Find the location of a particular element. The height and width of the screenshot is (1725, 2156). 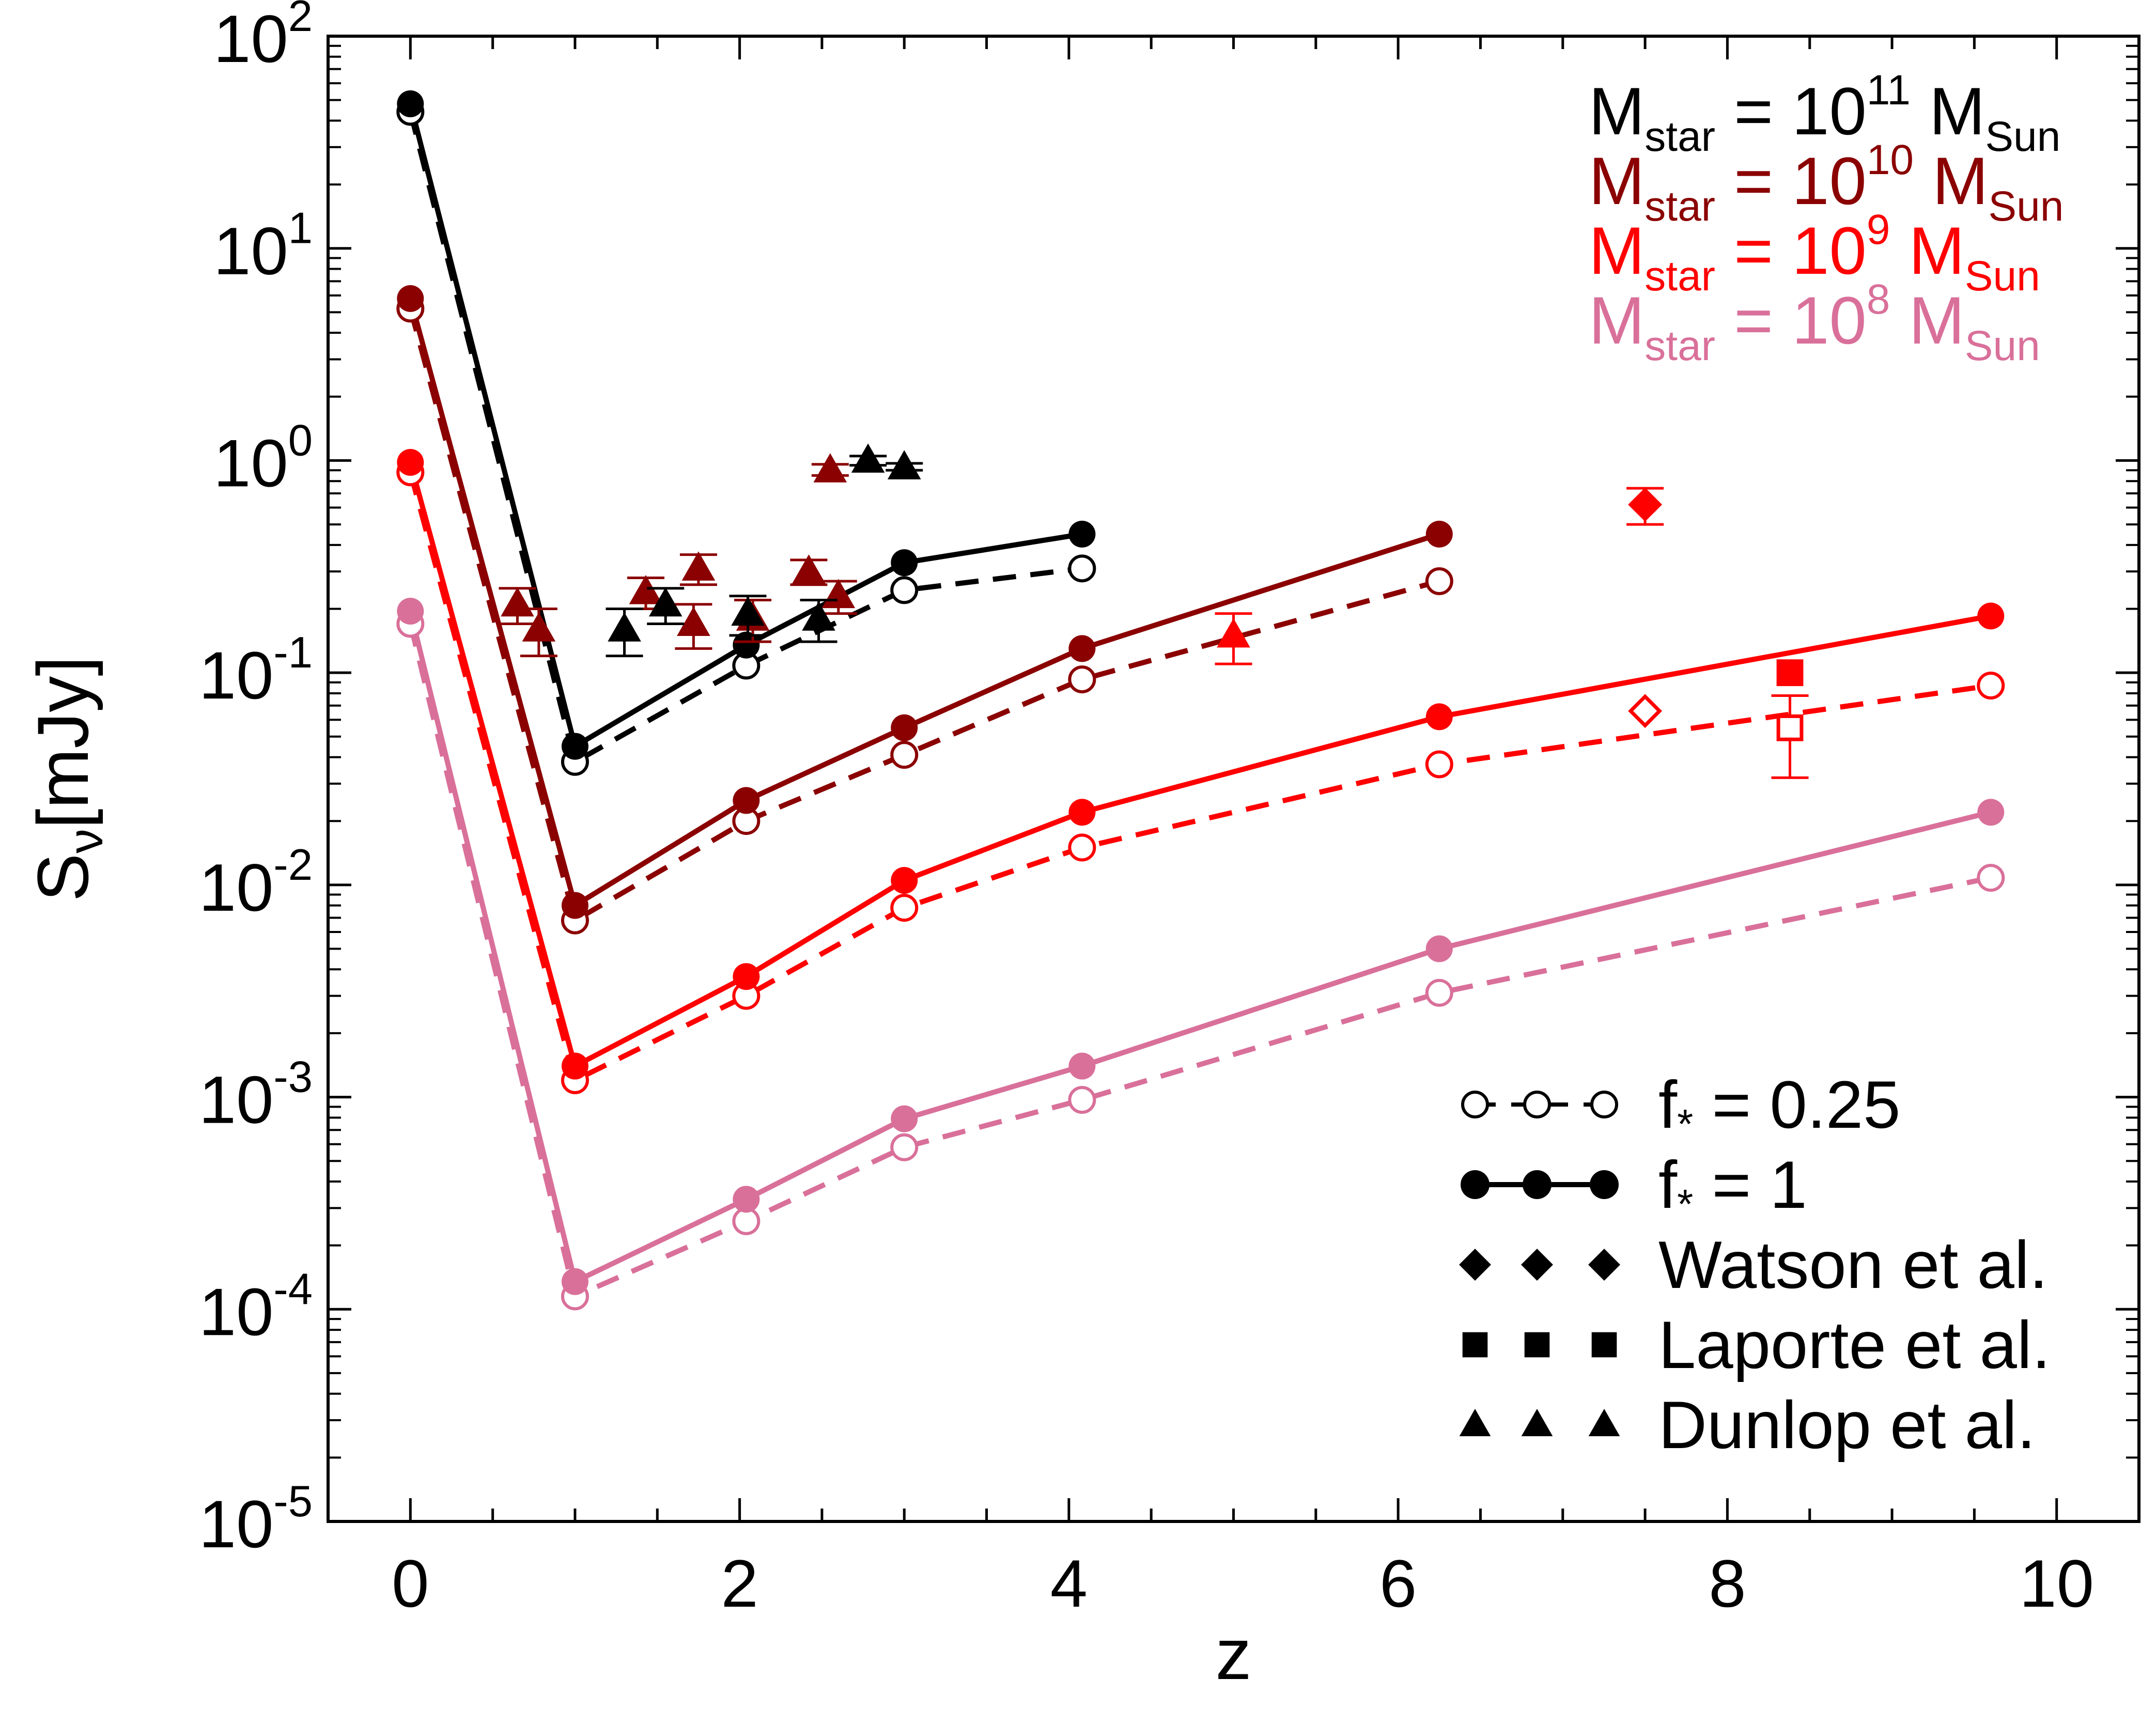

legend-label: Laporte et al. is located at coordinates (1854, 1344).